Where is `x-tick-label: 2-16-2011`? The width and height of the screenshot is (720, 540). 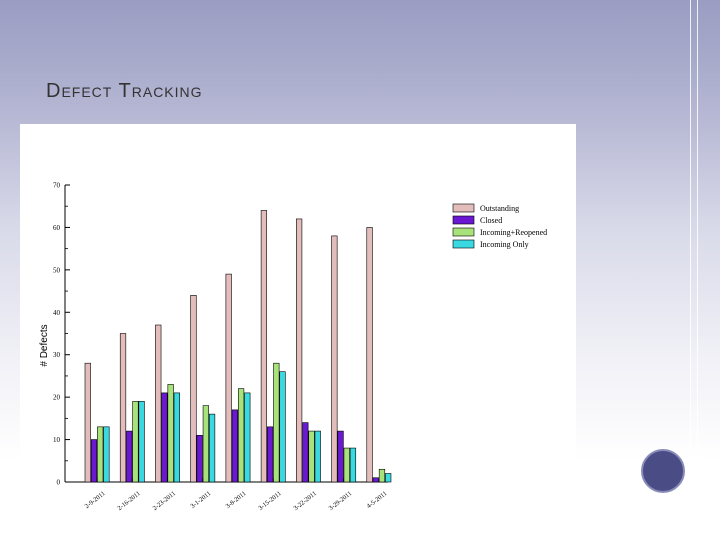 x-tick-label: 2-16-2011 is located at coordinates (128, 501).